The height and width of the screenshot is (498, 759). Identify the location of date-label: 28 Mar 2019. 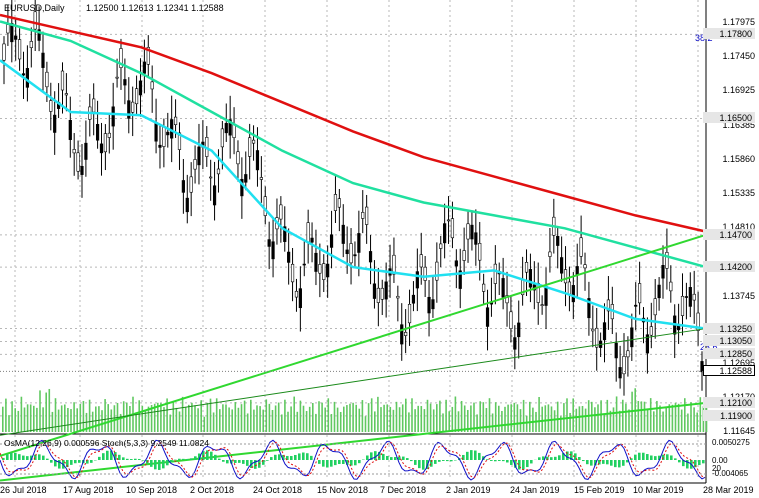
(728, 490).